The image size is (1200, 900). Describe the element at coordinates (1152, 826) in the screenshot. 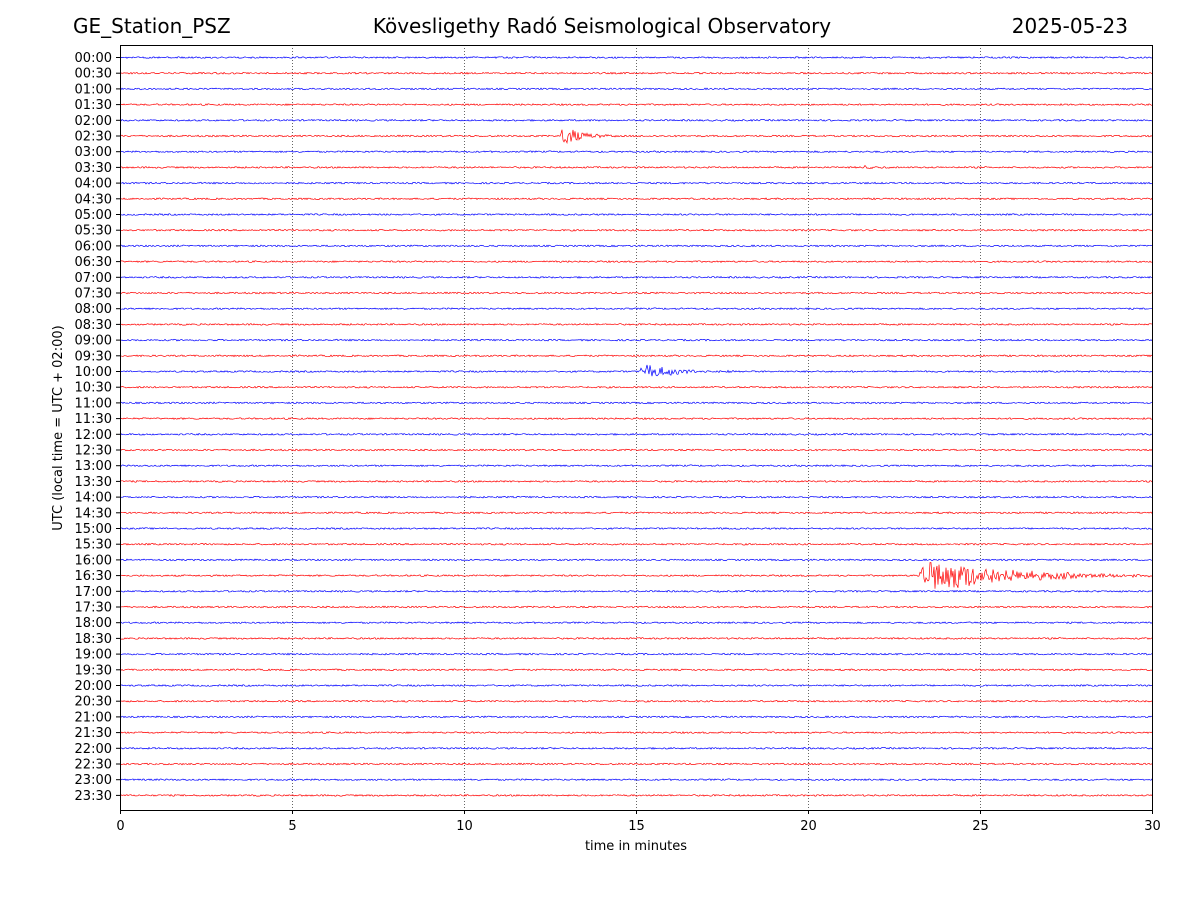

I see `x-tick-label: 30` at that location.